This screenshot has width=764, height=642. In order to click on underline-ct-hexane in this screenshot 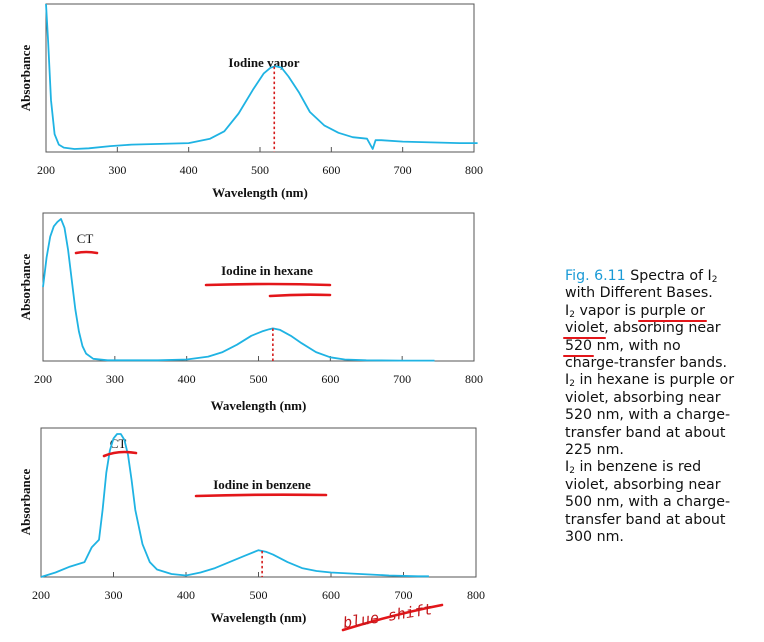, I will do `click(86, 252)`.